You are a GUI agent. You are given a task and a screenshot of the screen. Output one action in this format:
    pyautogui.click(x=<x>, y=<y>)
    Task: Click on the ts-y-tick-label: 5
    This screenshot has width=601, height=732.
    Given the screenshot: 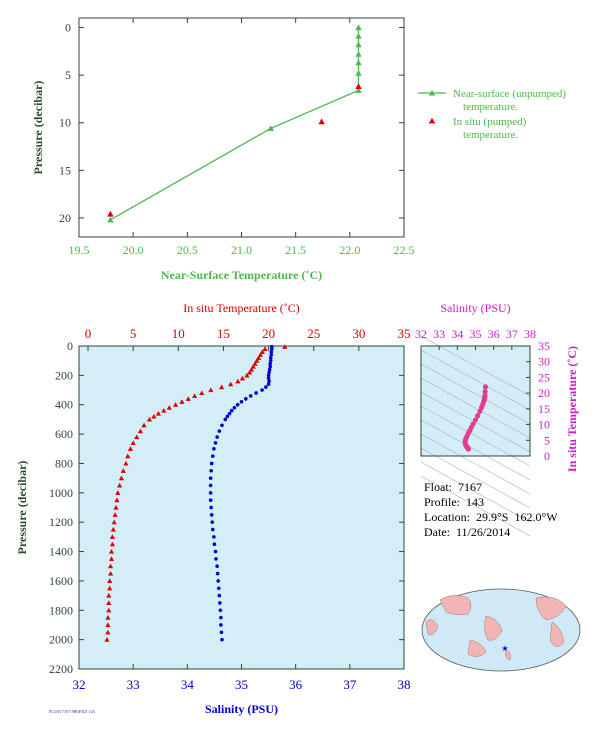 What is the action you would take?
    pyautogui.click(x=547, y=440)
    